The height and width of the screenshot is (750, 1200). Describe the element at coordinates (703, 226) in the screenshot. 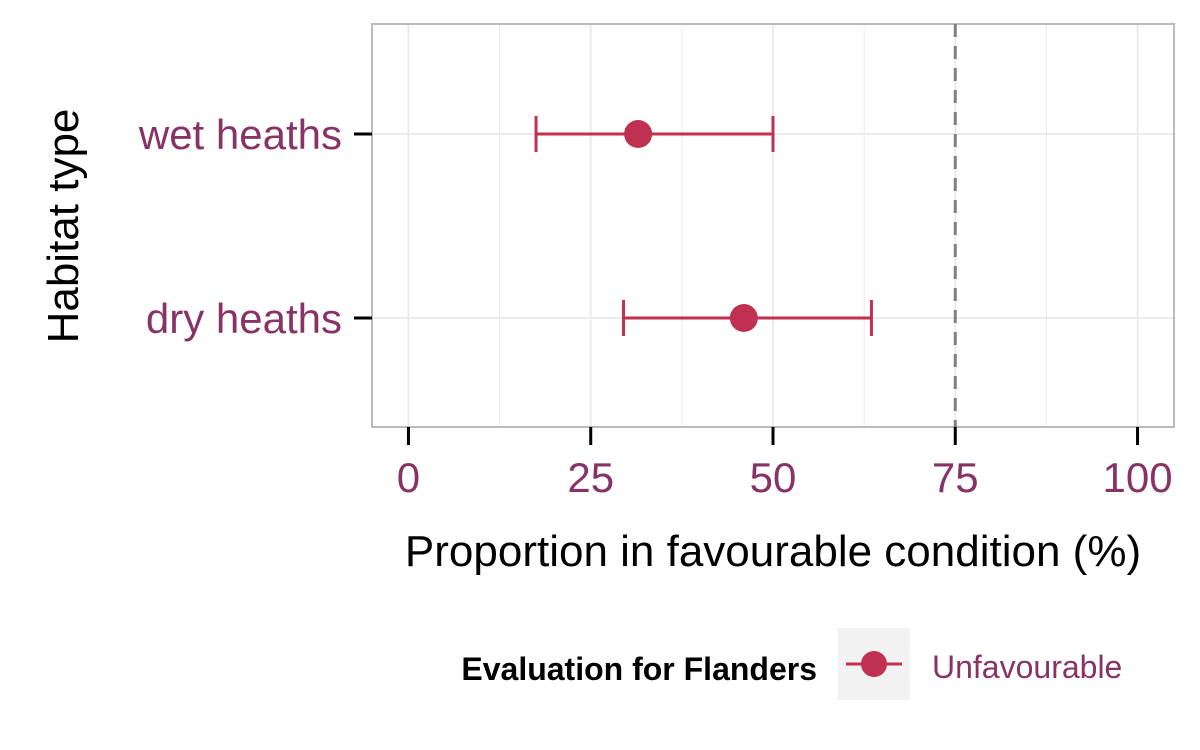

I see `data-points` at that location.